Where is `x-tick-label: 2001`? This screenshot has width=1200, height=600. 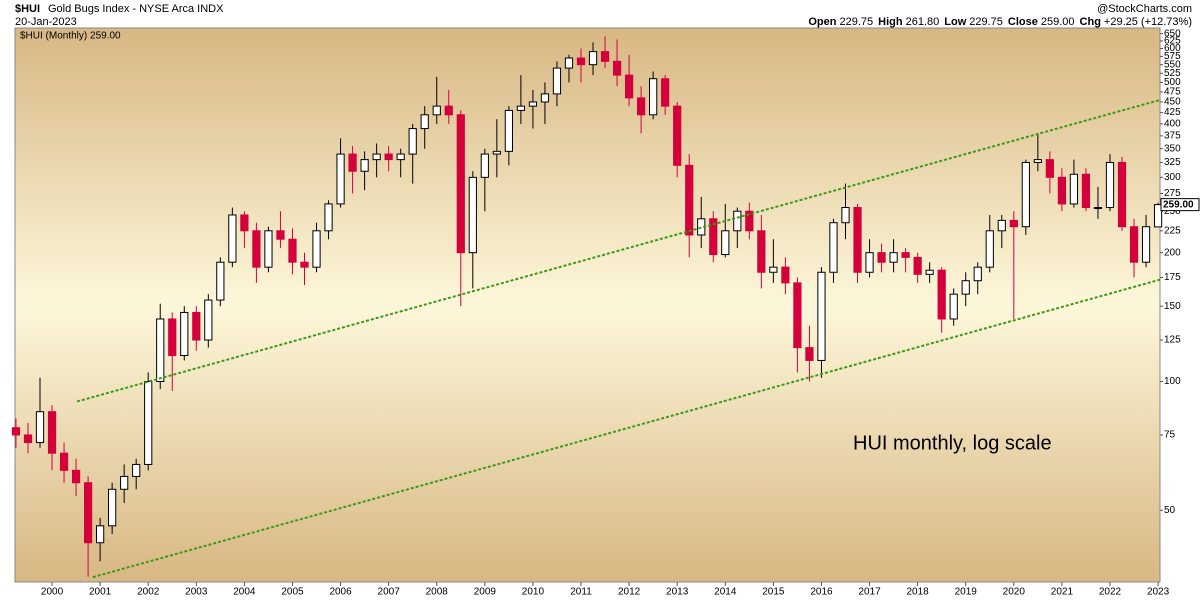 x-tick-label: 2001 is located at coordinates (100, 592).